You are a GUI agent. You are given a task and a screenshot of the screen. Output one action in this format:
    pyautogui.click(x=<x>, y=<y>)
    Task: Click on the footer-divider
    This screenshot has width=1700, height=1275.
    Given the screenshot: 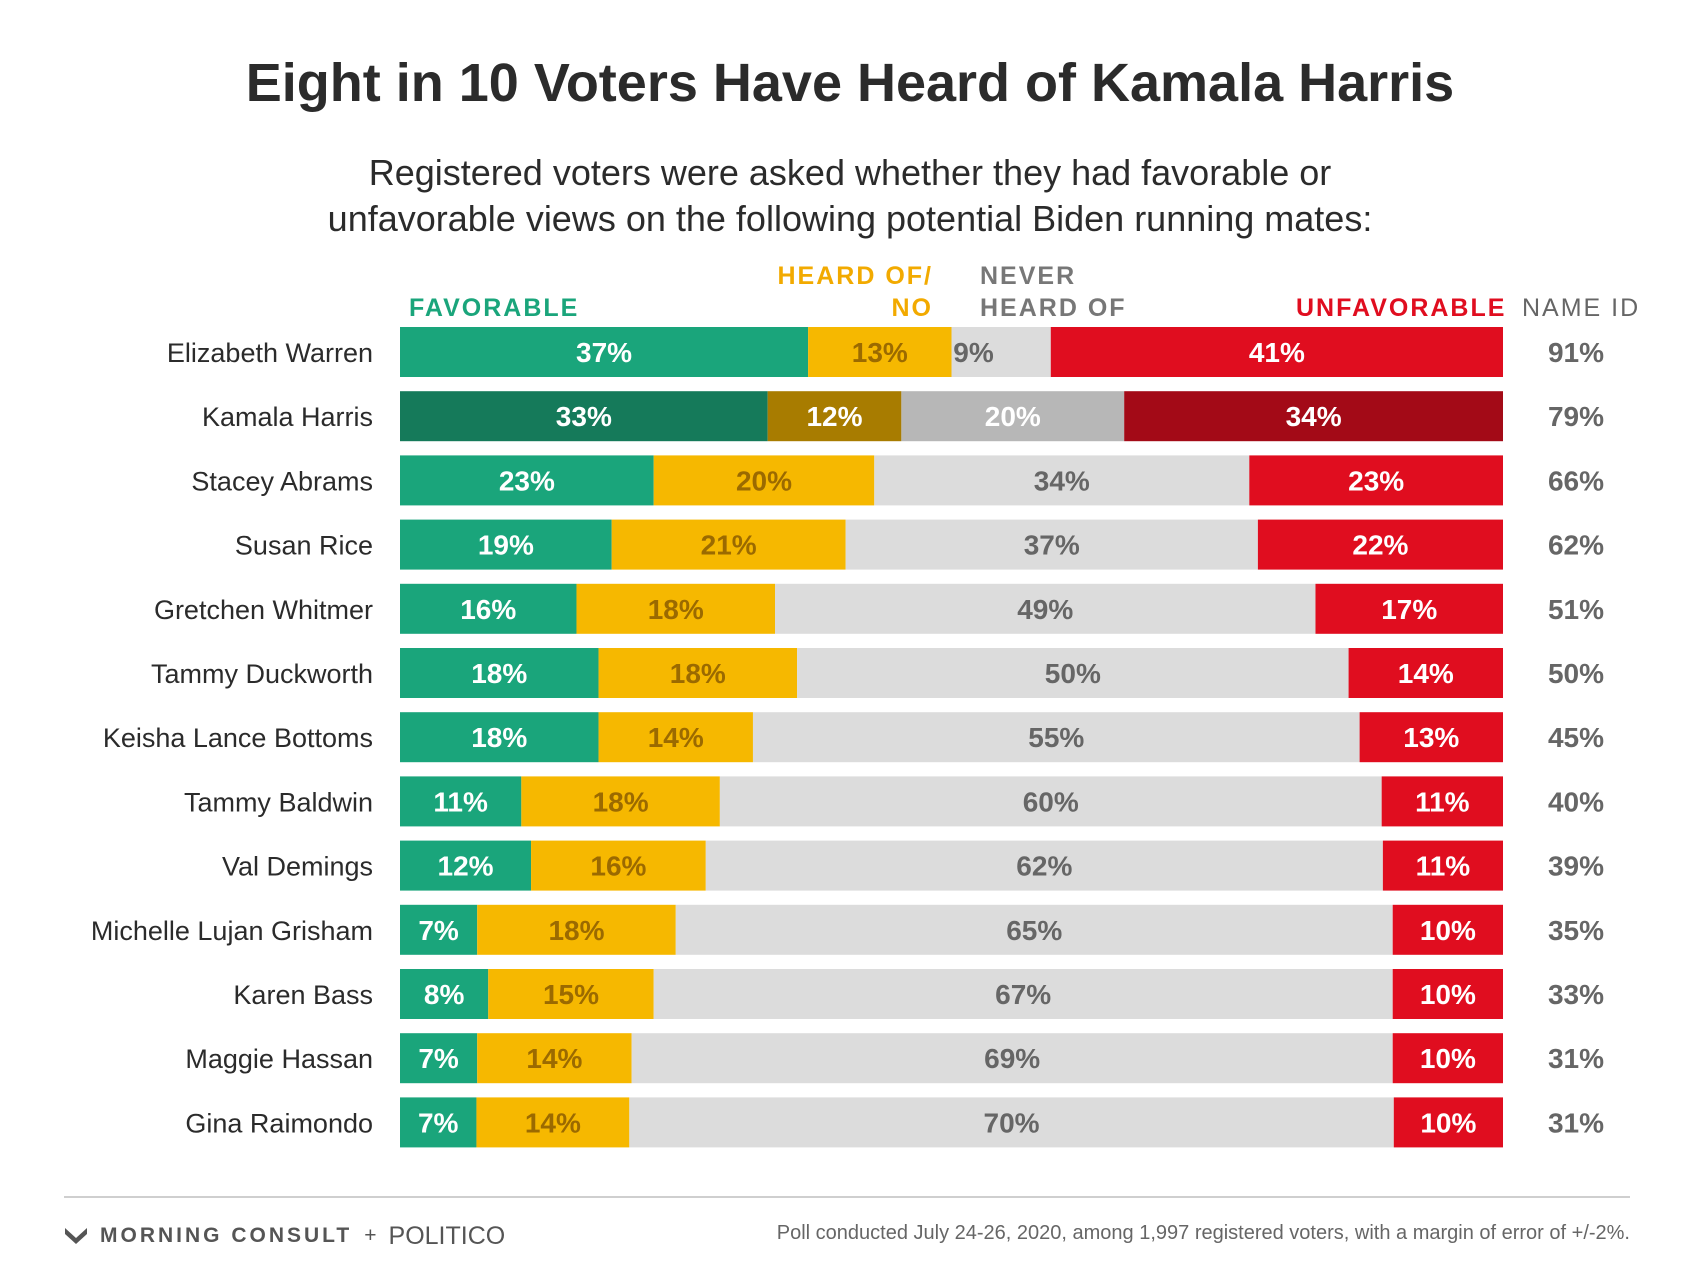 What is the action you would take?
    pyautogui.click(x=847, y=1197)
    